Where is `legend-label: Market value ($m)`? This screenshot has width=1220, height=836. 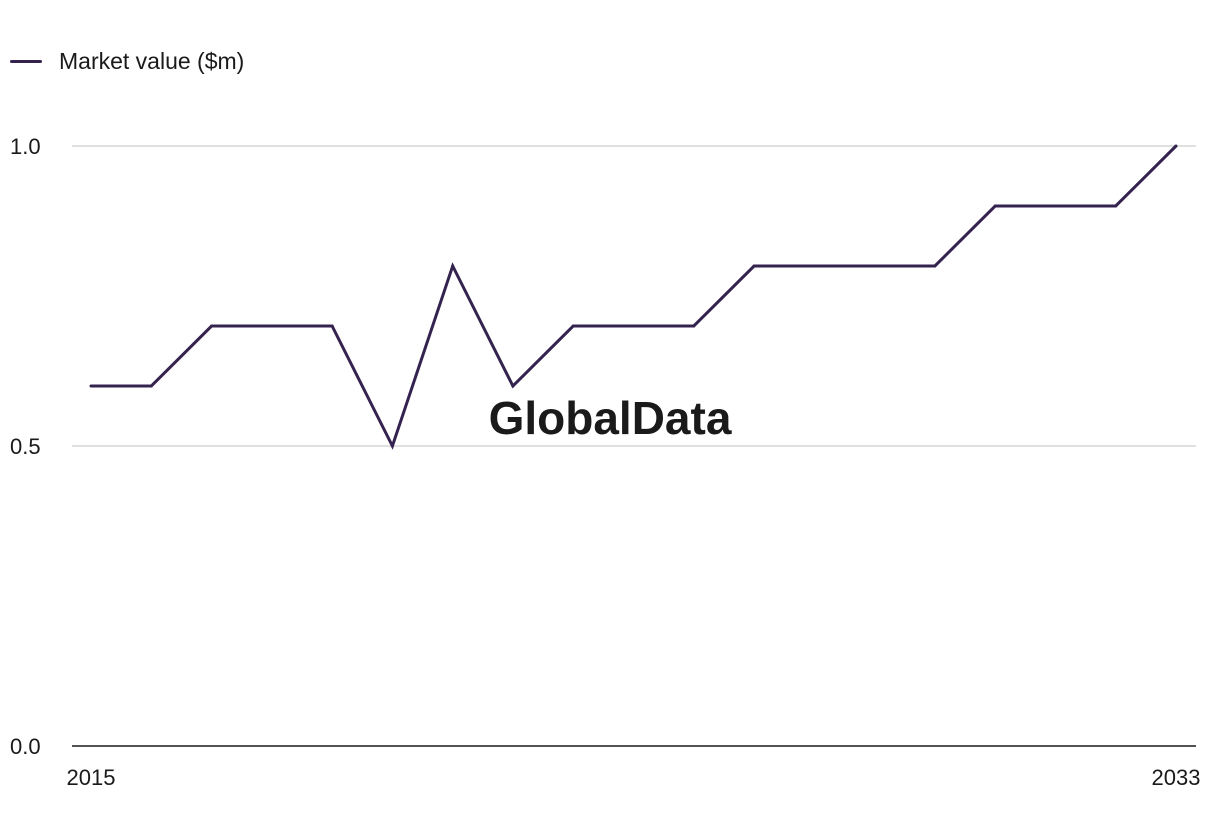
legend-label: Market value ($m) is located at coordinates (152, 60).